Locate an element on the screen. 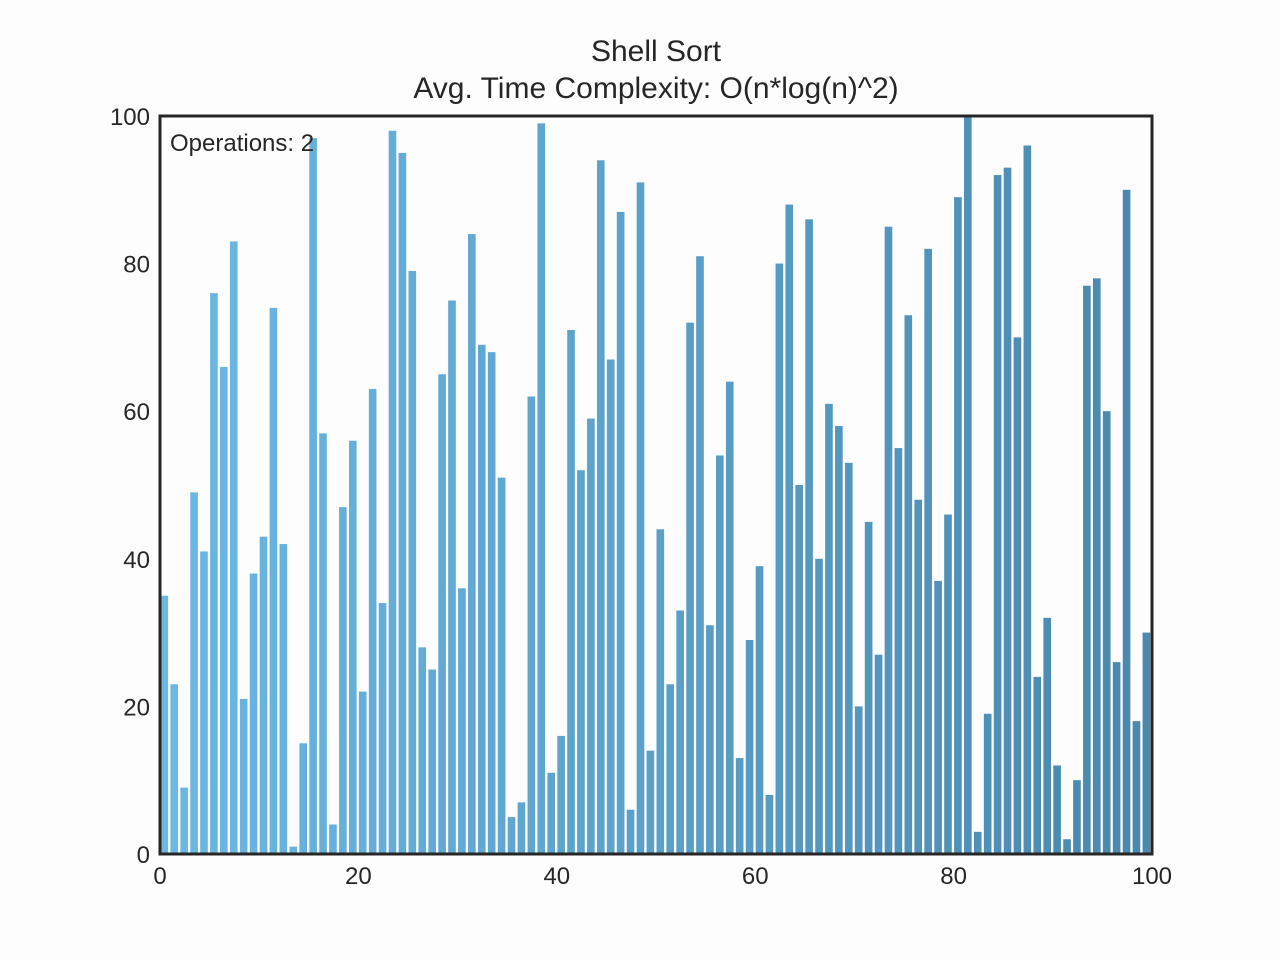  y-tick-label: 80 is located at coordinates (136, 265).